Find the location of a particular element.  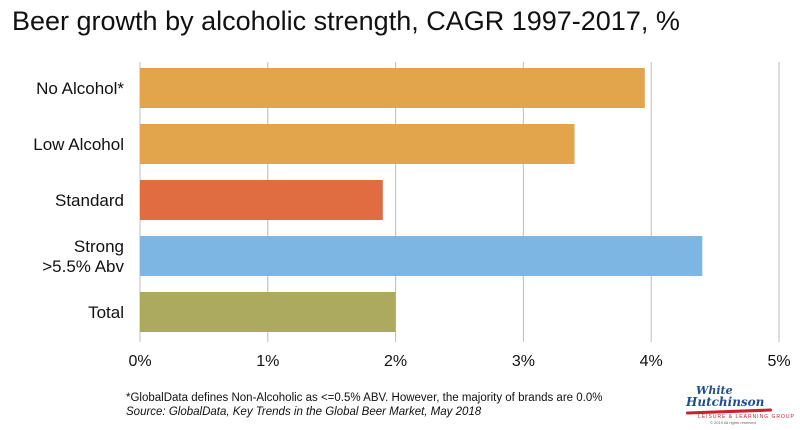

x-tick-labels: 0% 1% 2% 3% 4% 5% is located at coordinates (459, 361).